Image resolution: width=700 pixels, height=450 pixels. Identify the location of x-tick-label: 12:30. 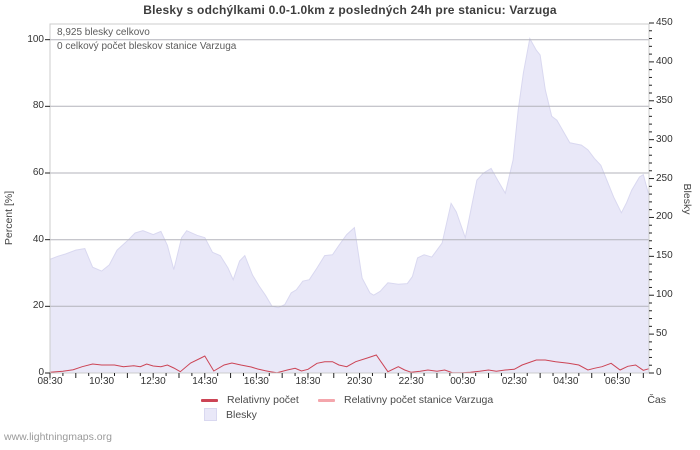
(153, 381).